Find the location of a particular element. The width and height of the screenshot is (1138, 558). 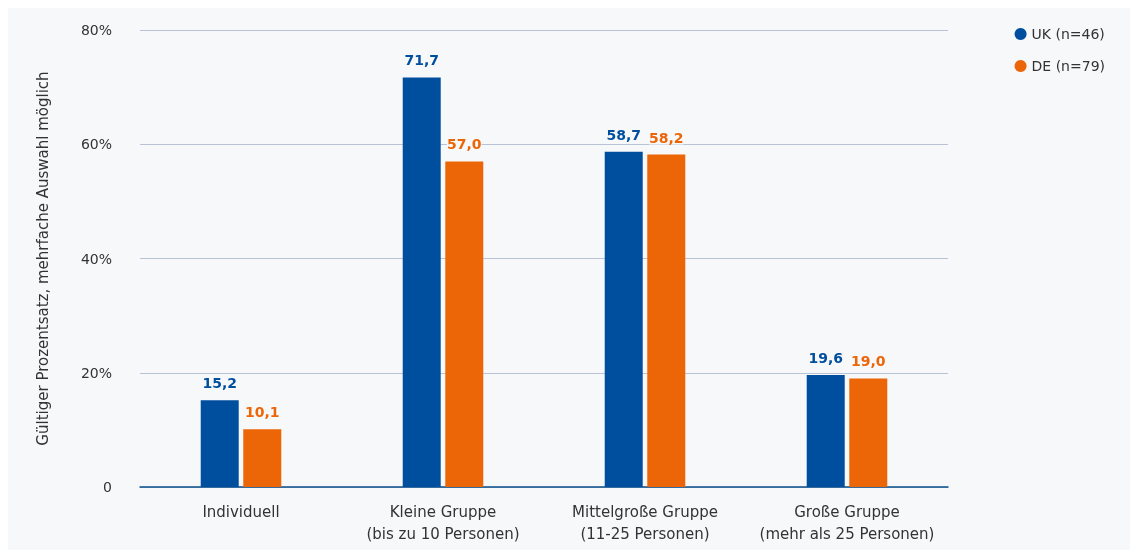

x-tick-label: Individuell is located at coordinates (241, 512).